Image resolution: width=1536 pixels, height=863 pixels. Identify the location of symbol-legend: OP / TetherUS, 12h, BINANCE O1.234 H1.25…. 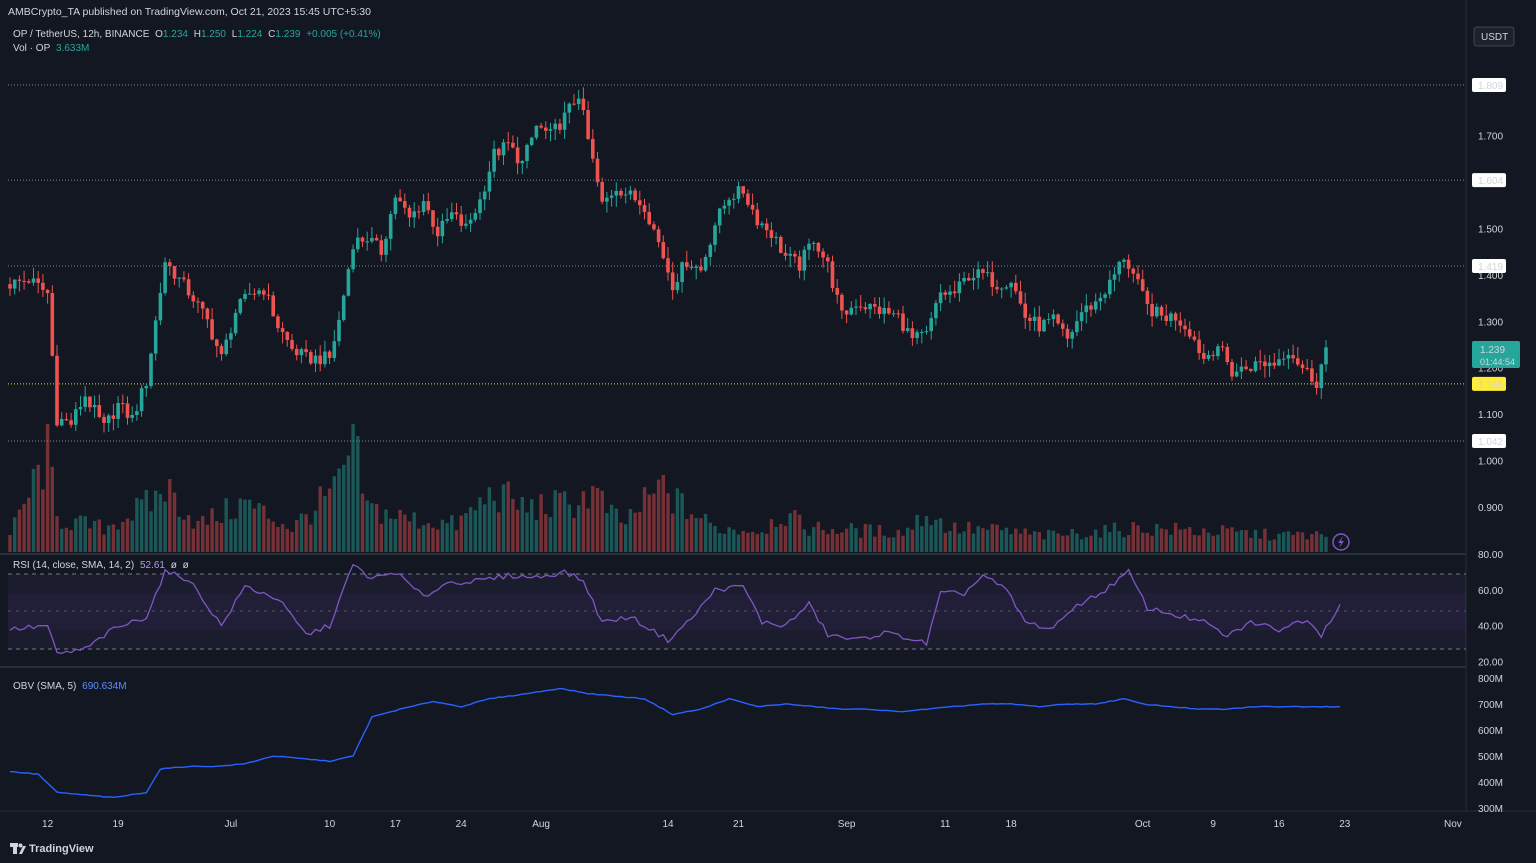
(198, 34).